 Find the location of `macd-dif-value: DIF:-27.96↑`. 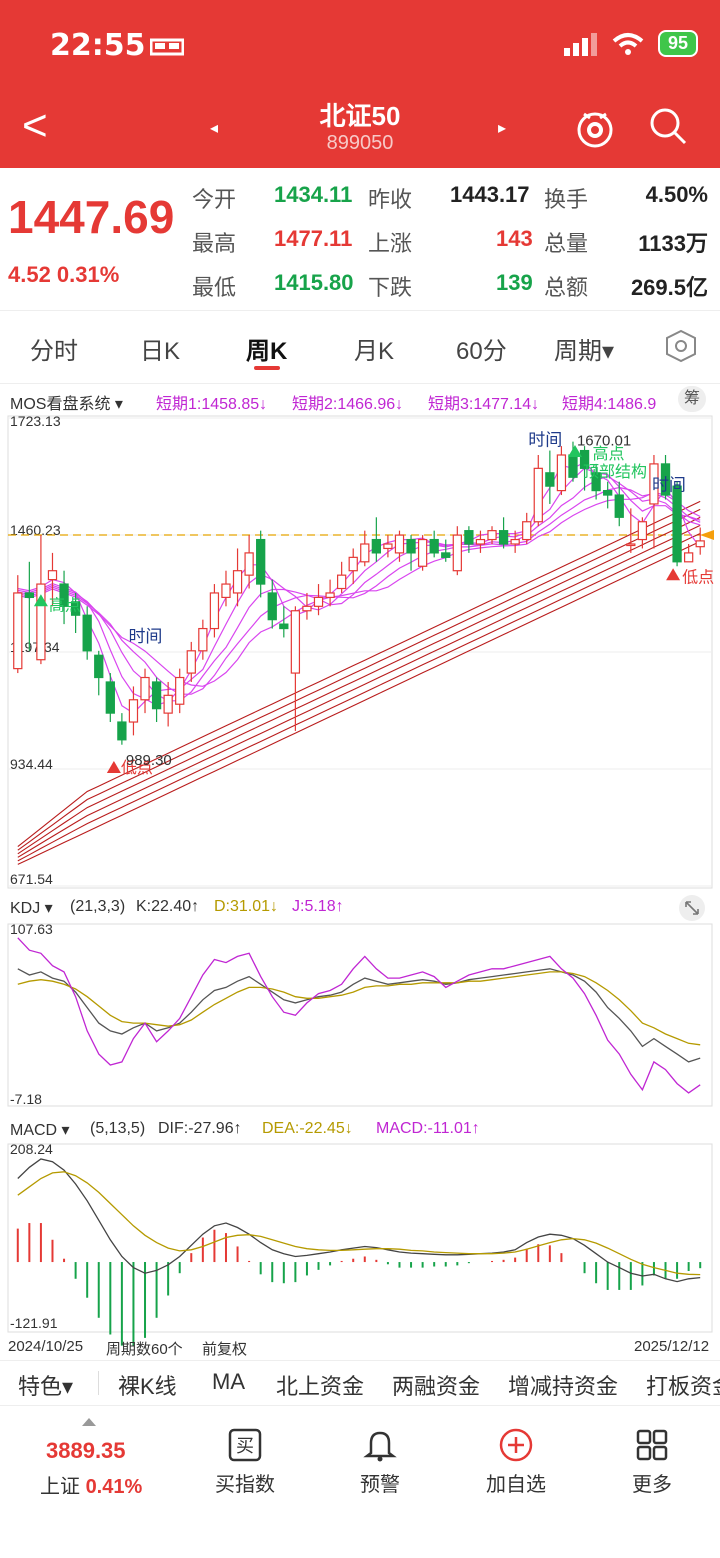

macd-dif-value: DIF:-27.96↑ is located at coordinates (200, 1128).